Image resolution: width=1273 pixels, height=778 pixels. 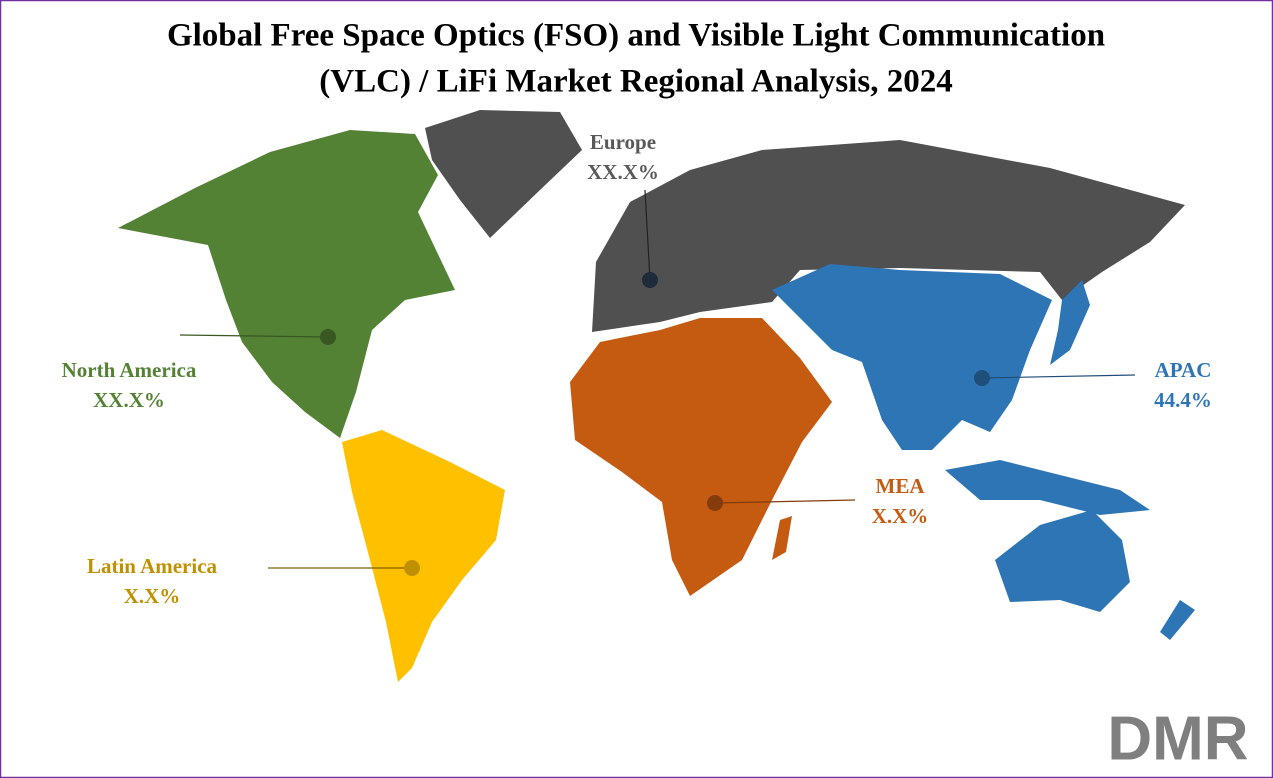 I want to click on new-zealand, so click(x=1177, y=620).